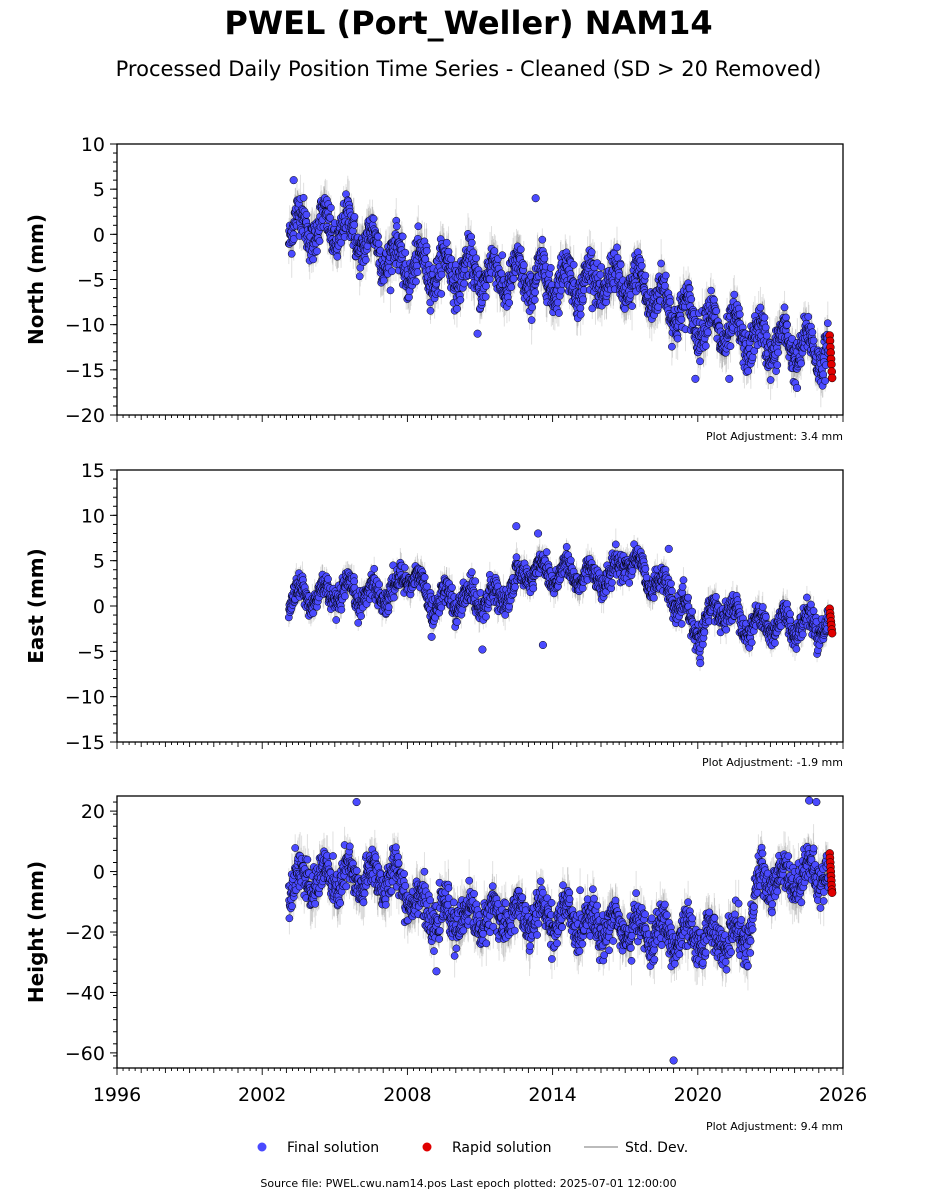  What do you see at coordinates (36, 279) in the screenshot?
I see `y-axis-label: North (mm)` at bounding box center [36, 279].